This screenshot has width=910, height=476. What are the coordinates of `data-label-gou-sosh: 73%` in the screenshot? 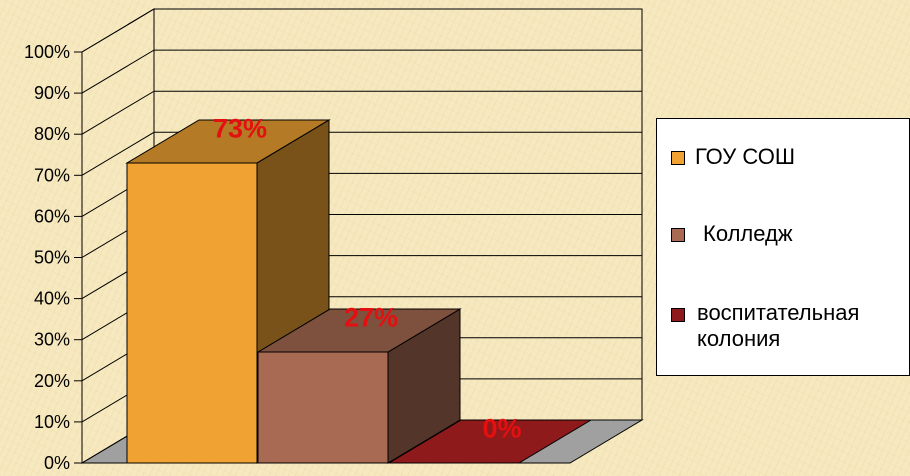 It's located at (240, 128).